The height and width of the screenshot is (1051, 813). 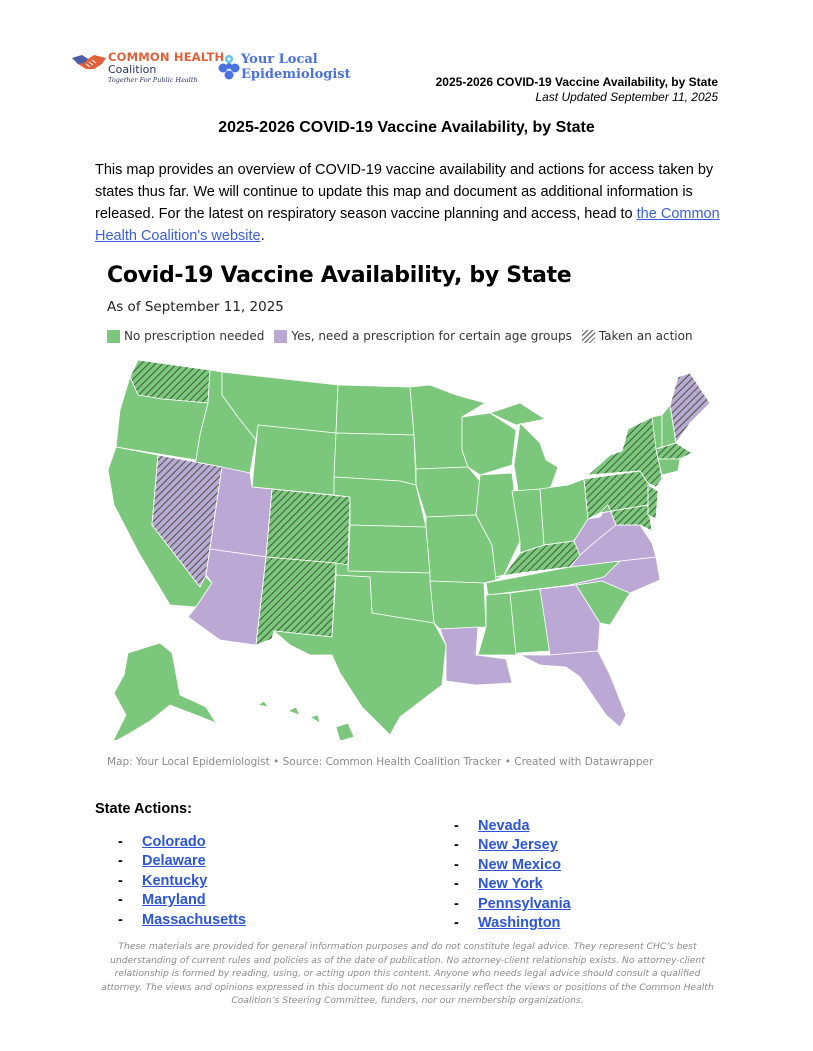 I want to click on list-item: - New Mexico, so click(x=507, y=864).